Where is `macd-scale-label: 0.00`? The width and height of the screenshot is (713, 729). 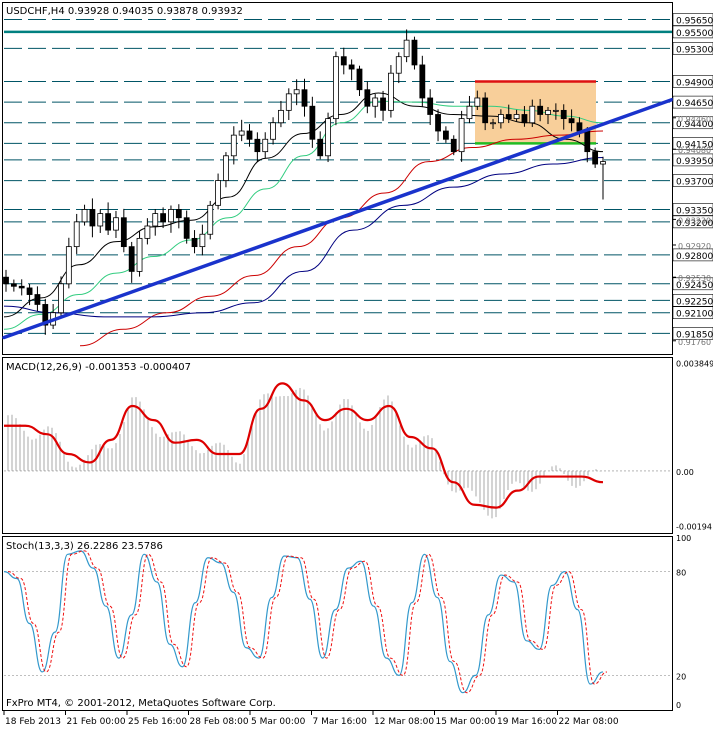
macd-scale-label: 0.00 is located at coordinates (685, 472).